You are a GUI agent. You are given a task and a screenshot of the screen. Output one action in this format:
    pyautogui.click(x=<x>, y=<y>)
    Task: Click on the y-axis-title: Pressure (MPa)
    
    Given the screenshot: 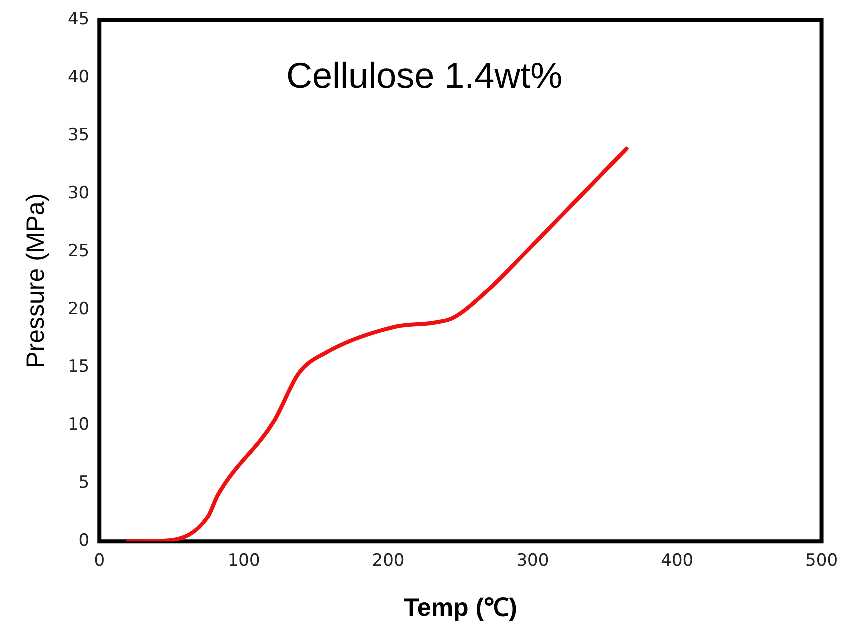 What is the action you would take?
    pyautogui.click(x=36, y=280)
    